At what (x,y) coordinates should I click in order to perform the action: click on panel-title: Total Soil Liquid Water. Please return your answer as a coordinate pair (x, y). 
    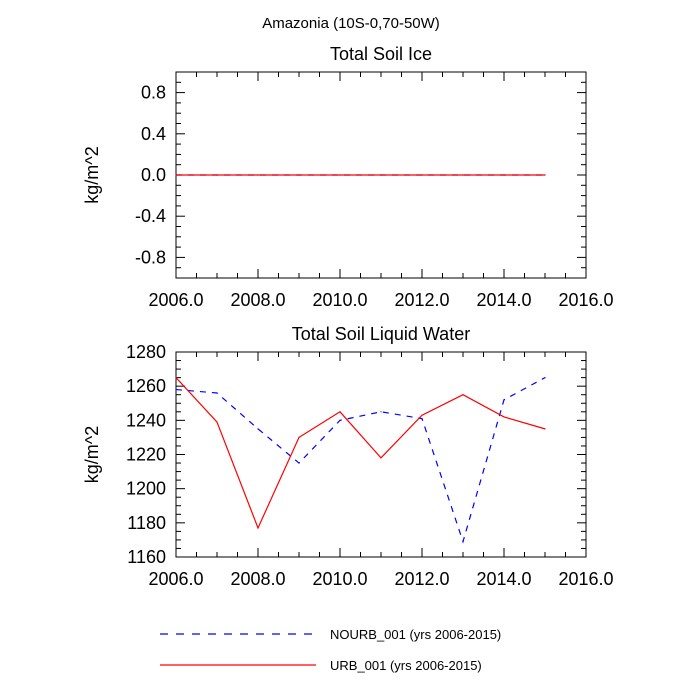
    Looking at the image, I should click on (381, 334).